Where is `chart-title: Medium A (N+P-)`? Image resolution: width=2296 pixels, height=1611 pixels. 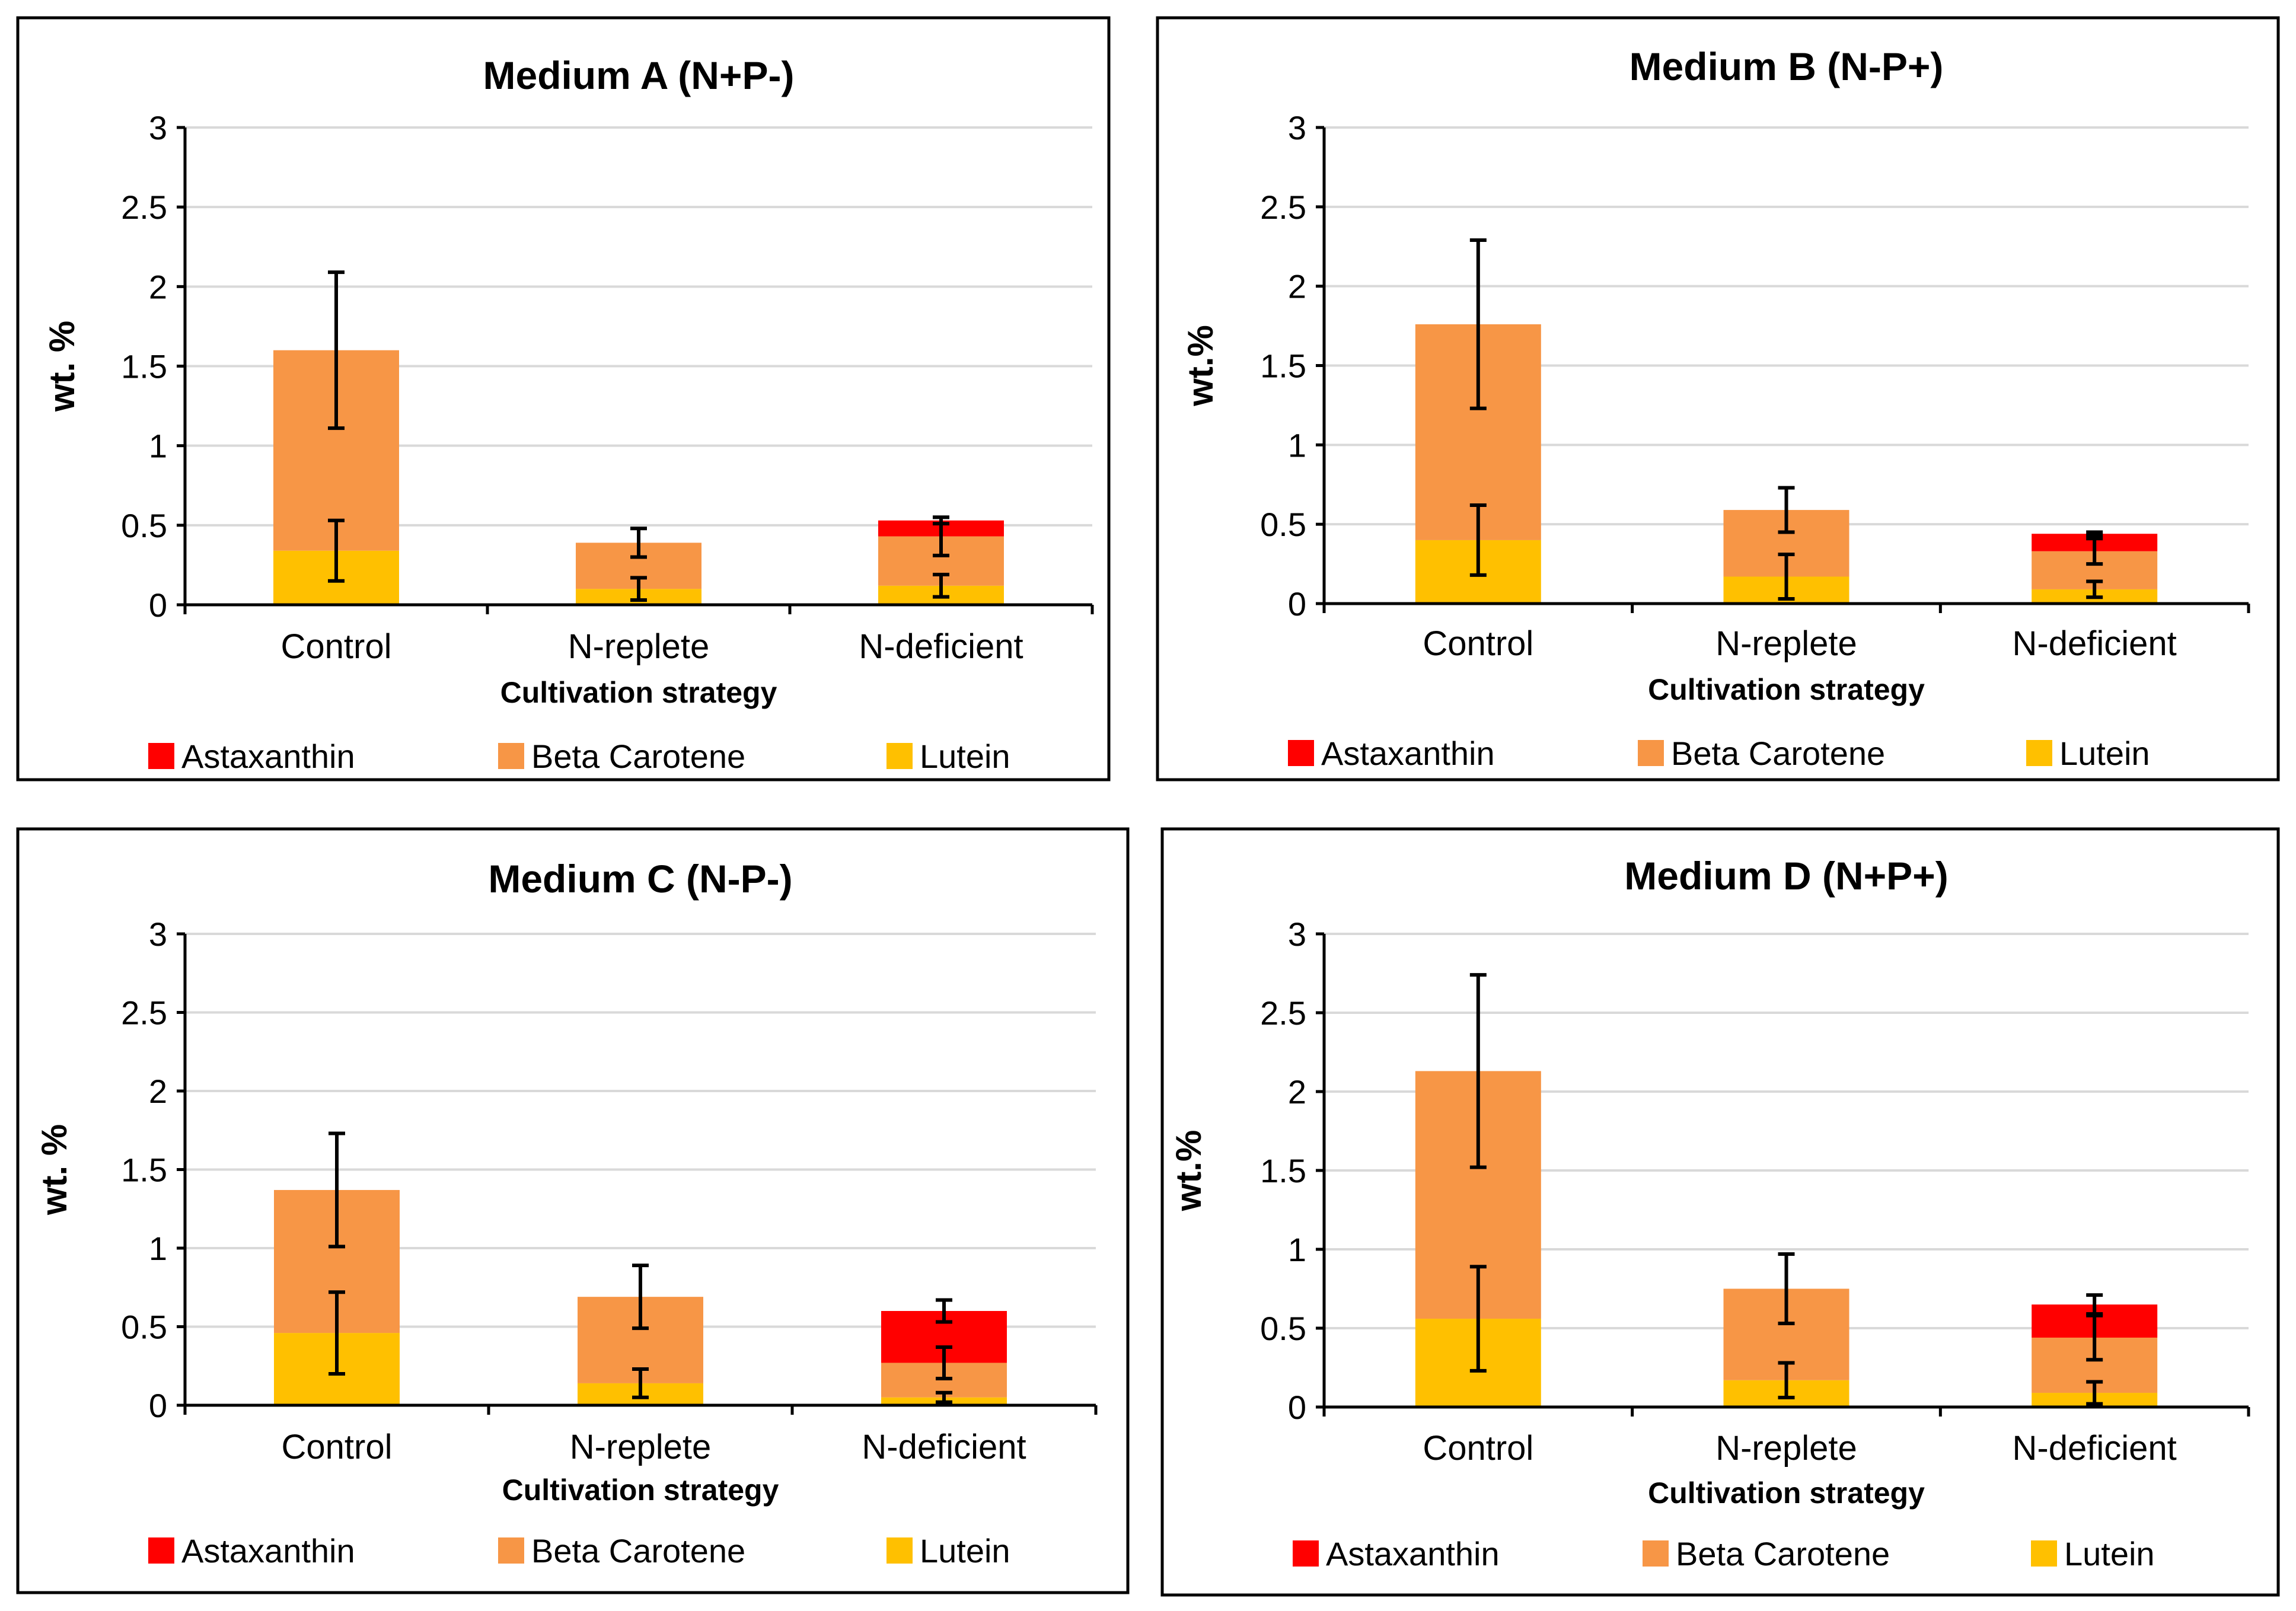
chart-title: Medium A (N+P-) is located at coordinates (639, 75).